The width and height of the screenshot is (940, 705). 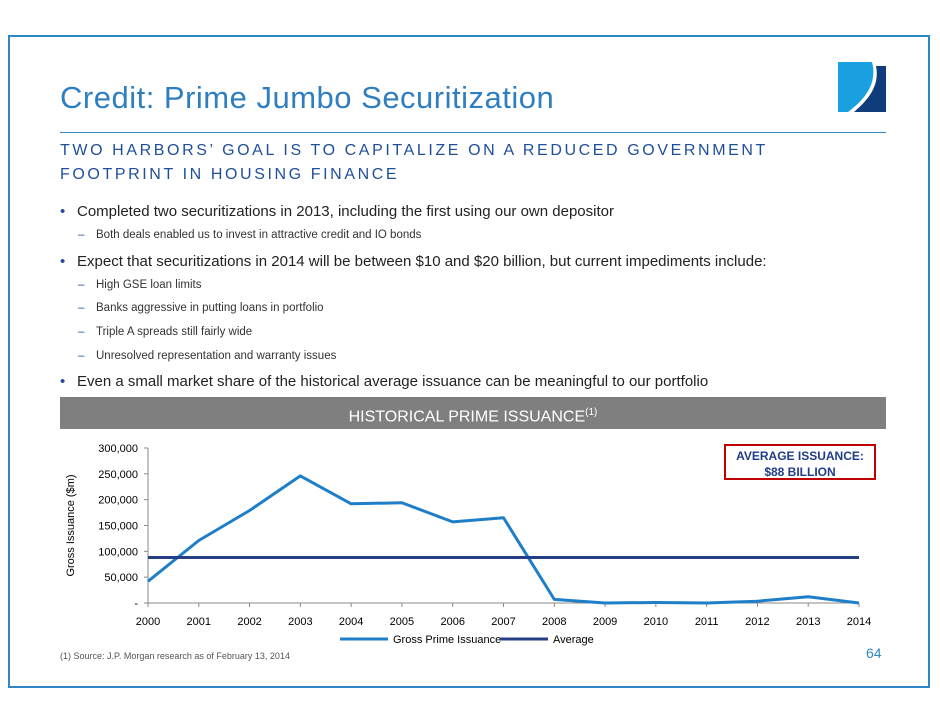 I want to click on sub-bullet: Triple A spreads still fairly wide, so click(x=165, y=332).